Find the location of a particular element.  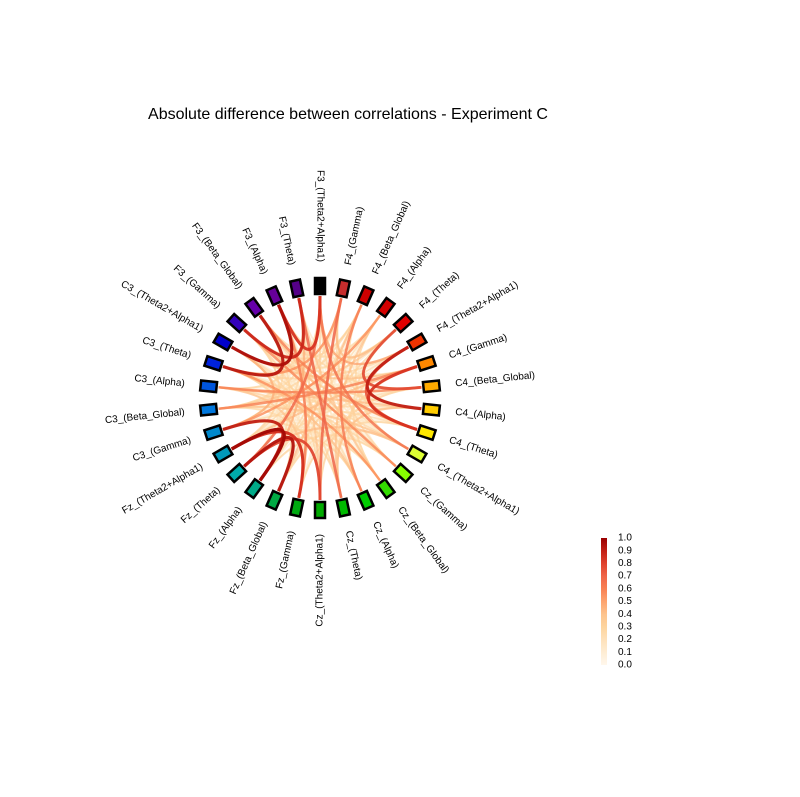

node-label-4: F4_(Theta) is located at coordinates (440, 290).